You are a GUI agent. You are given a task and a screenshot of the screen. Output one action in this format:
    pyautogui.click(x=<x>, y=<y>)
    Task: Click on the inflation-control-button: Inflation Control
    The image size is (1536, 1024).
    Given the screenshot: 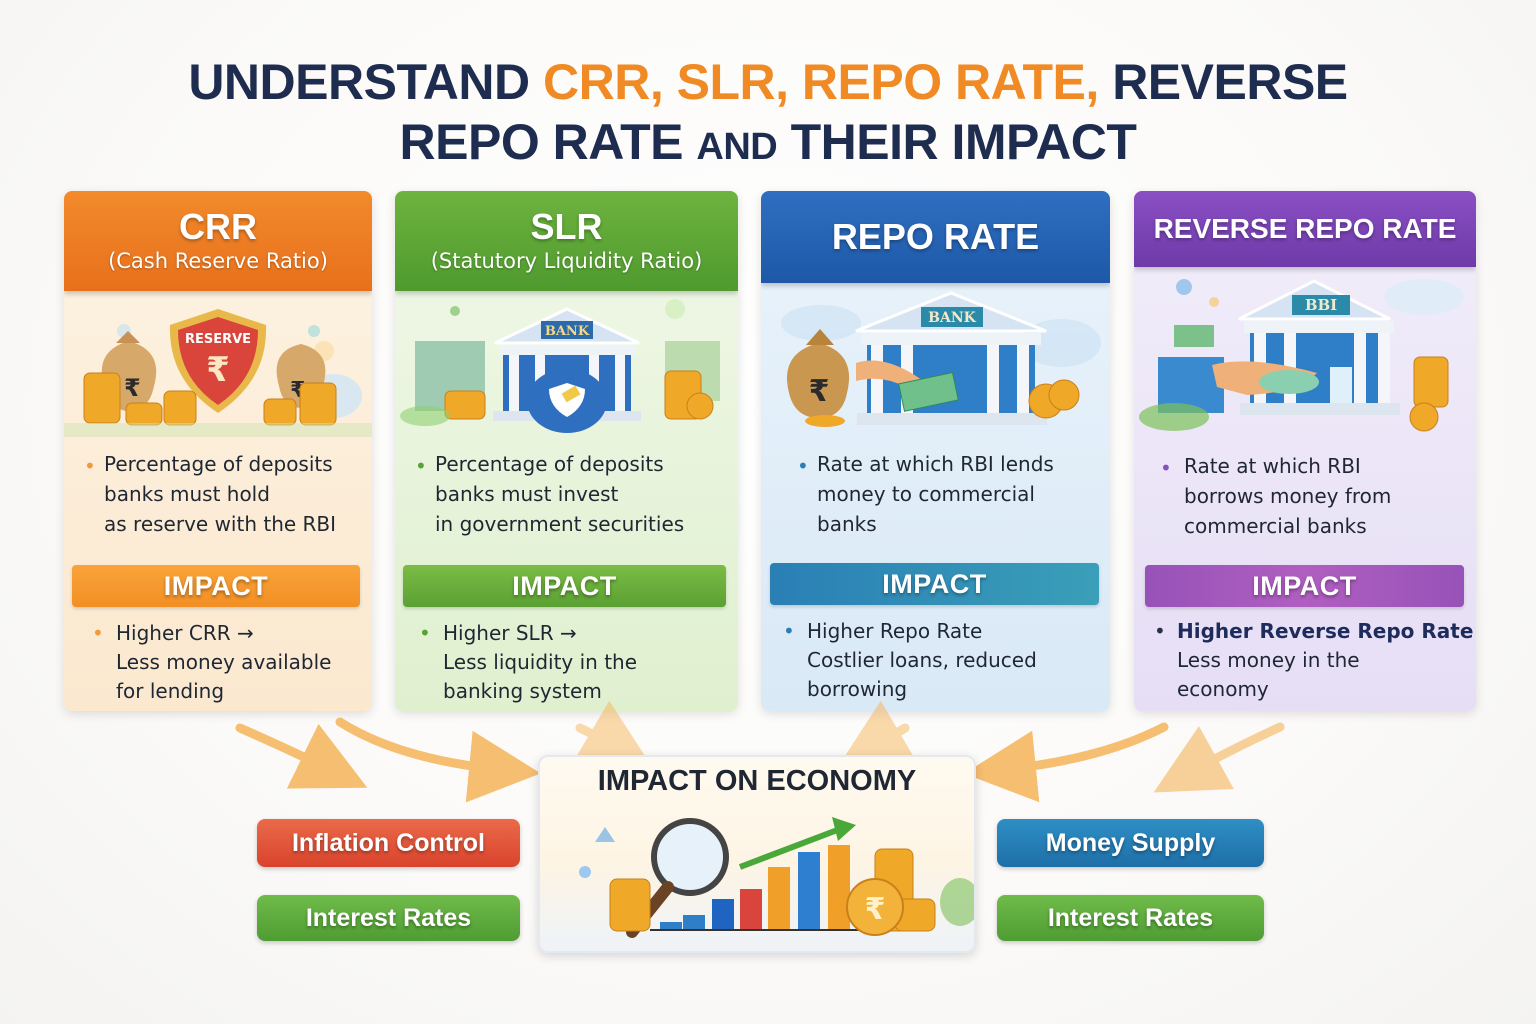 What is the action you would take?
    pyautogui.click(x=388, y=843)
    